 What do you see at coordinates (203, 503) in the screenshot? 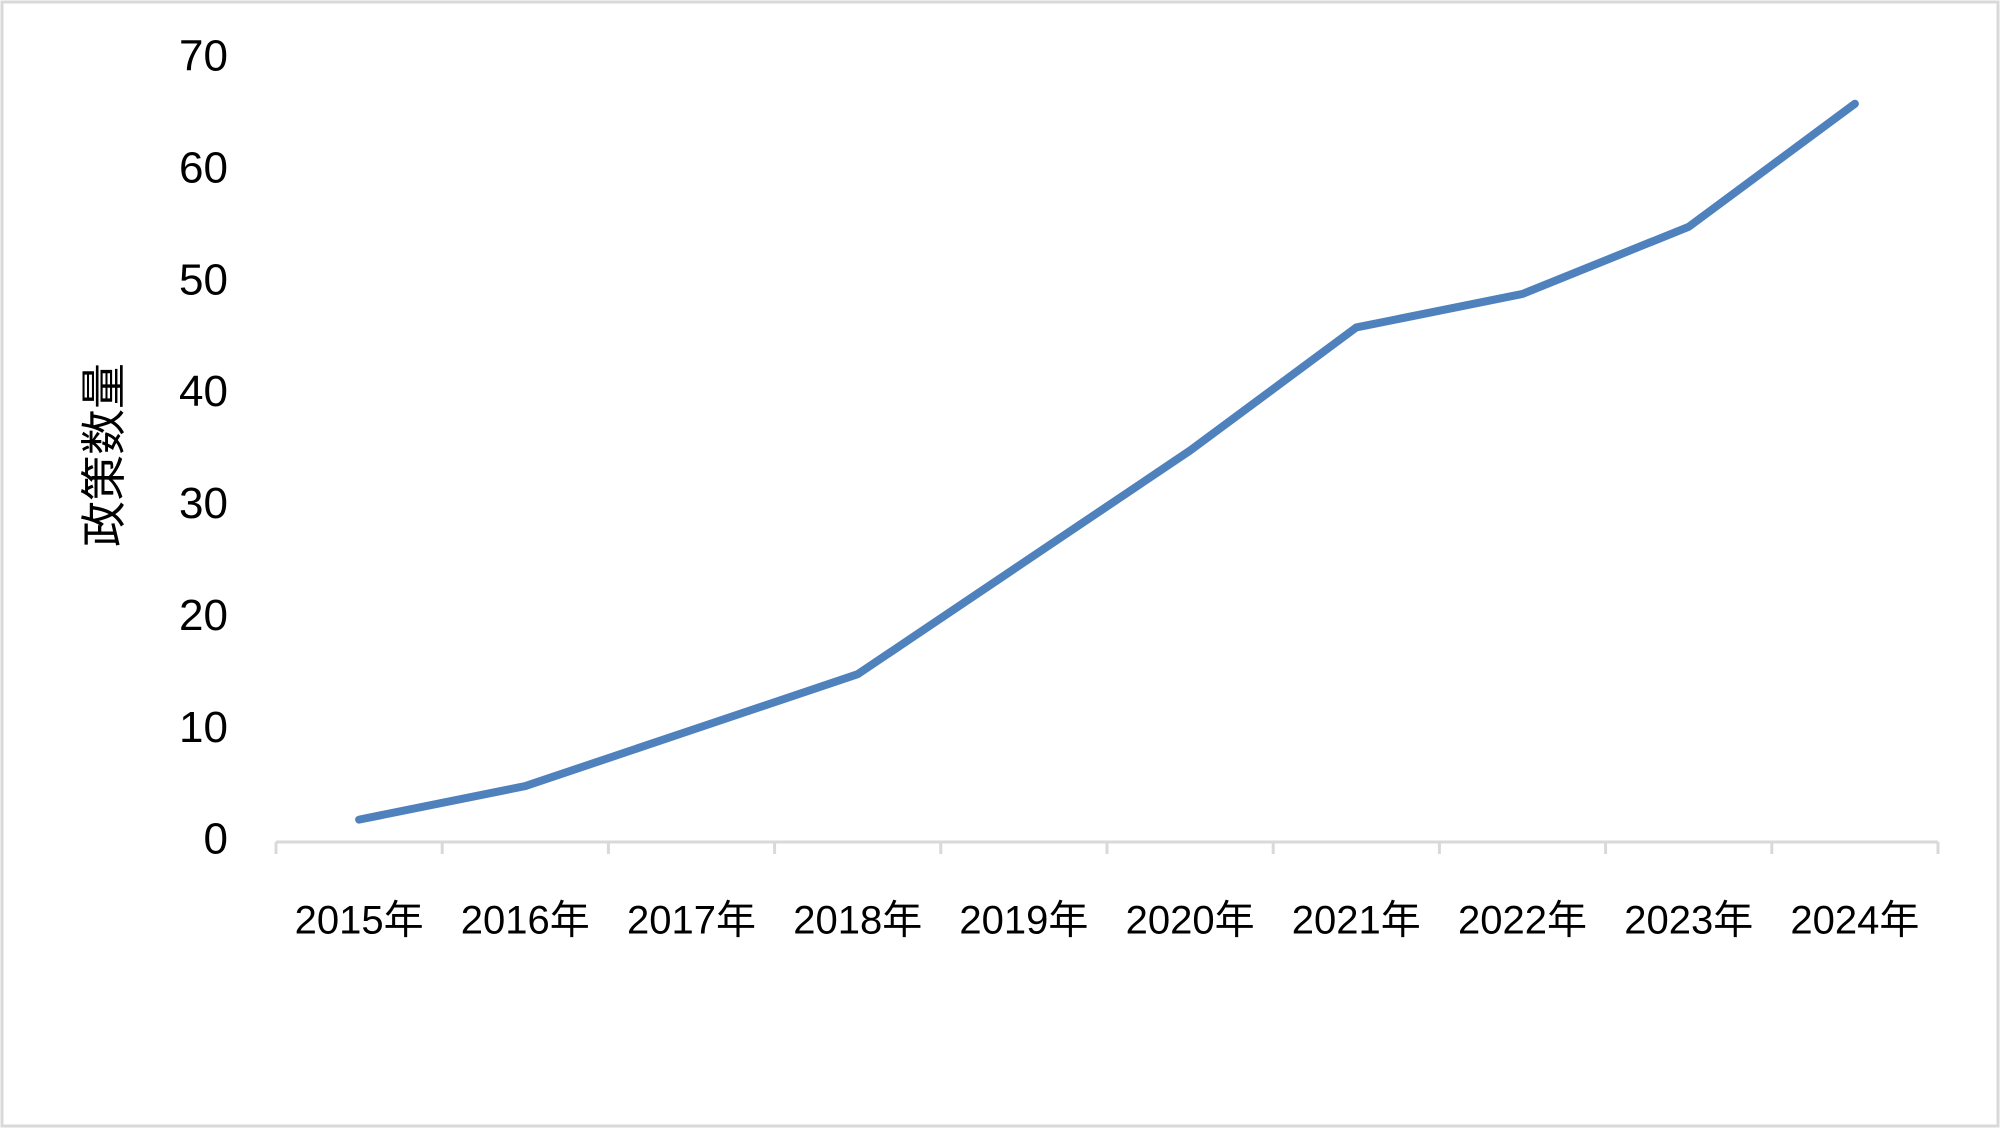
I see `y-tick-label: 30` at bounding box center [203, 503].